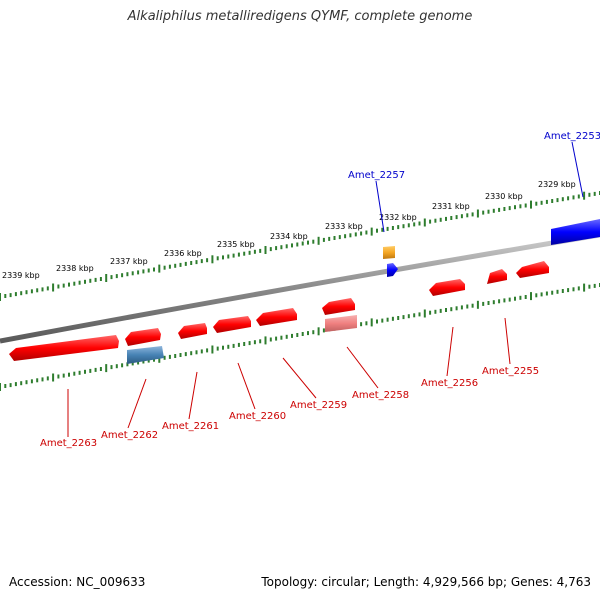 This screenshot has height=600, width=600. What do you see at coordinates (510, 371) in the screenshot?
I see `gene-label-amet-2255: Amet_2255` at bounding box center [510, 371].